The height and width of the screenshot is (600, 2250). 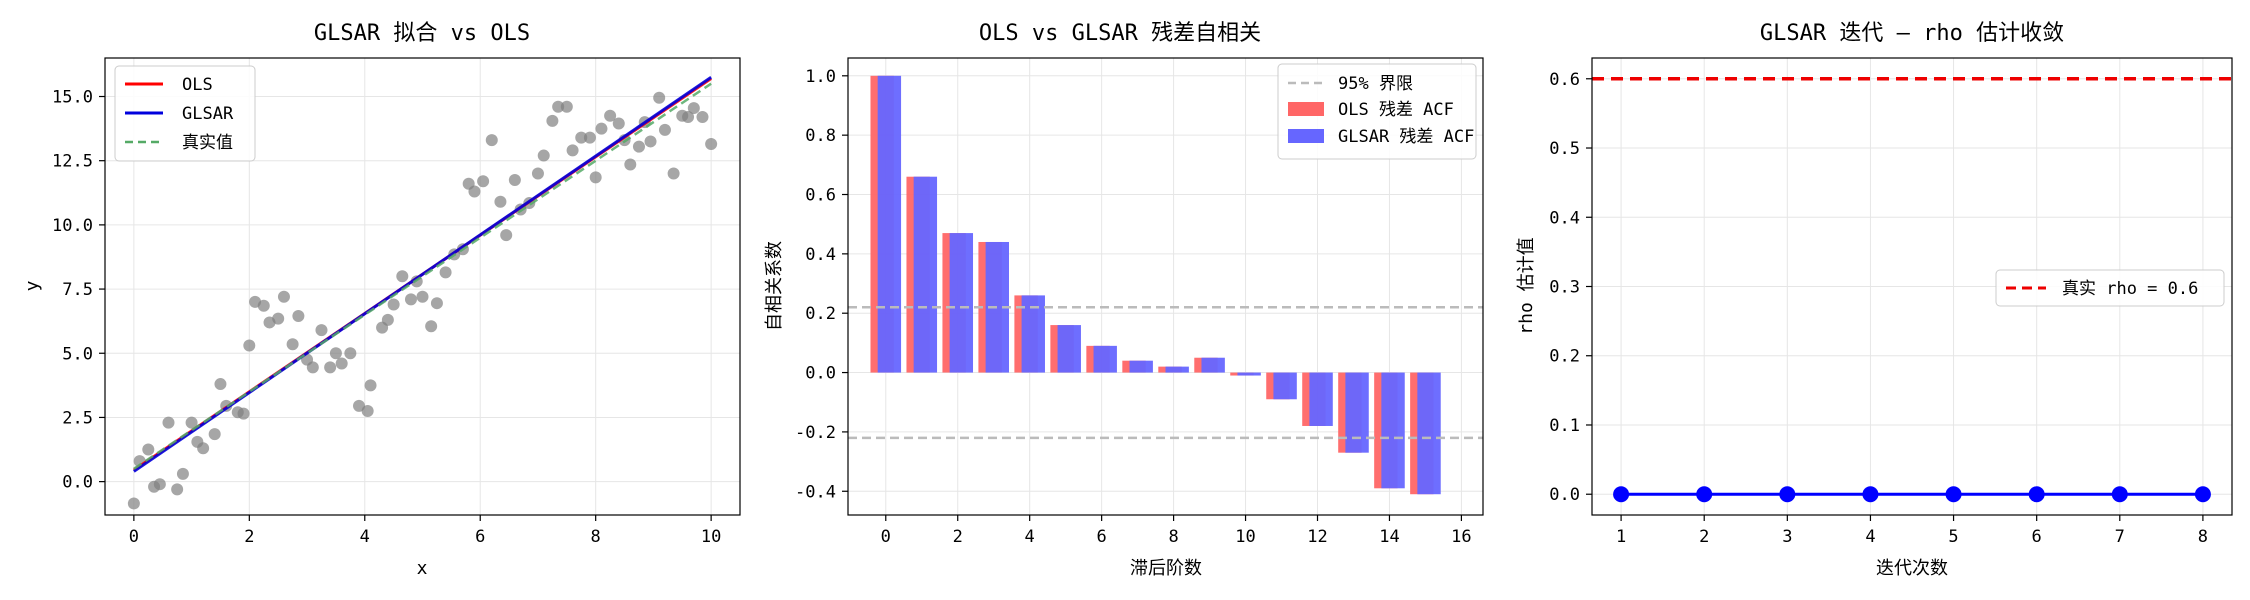 I want to click on glsar-fit-ytick-label: 15.0, so click(x=72, y=98).